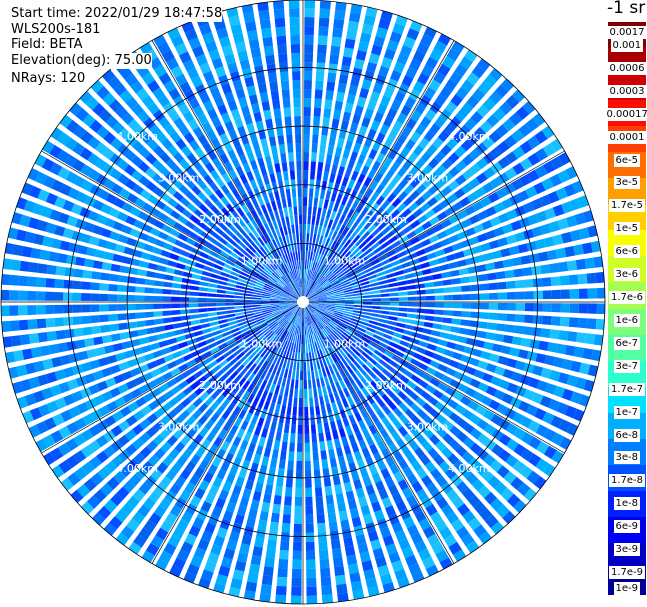 This screenshot has height=607, width=647. Describe the element at coordinates (303, 302) in the screenshot. I see `range-ring` at that location.